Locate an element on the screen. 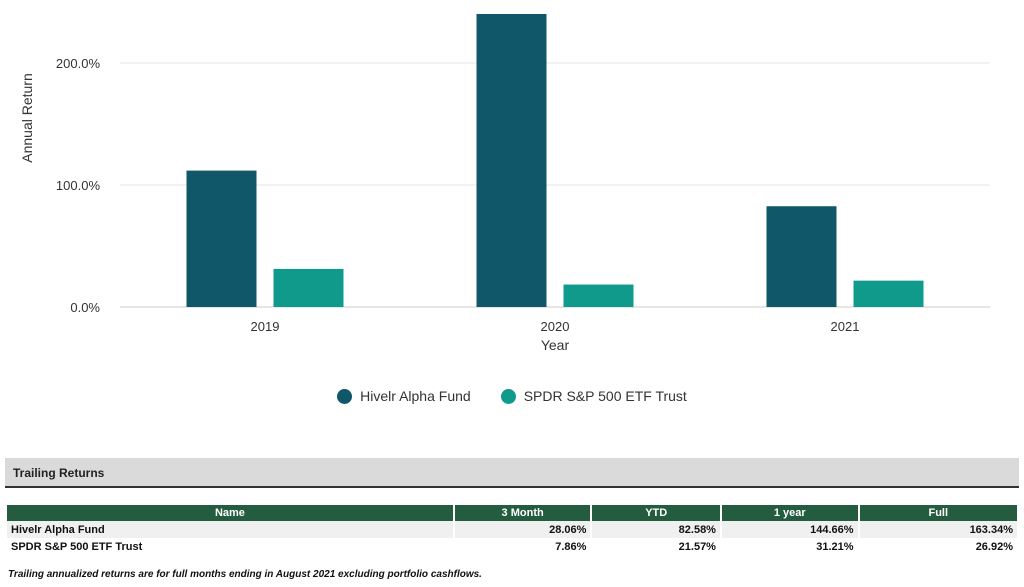 The image size is (1024, 587). legend-item-hivelr: Hivelr Alpha Fund is located at coordinates (404, 396).